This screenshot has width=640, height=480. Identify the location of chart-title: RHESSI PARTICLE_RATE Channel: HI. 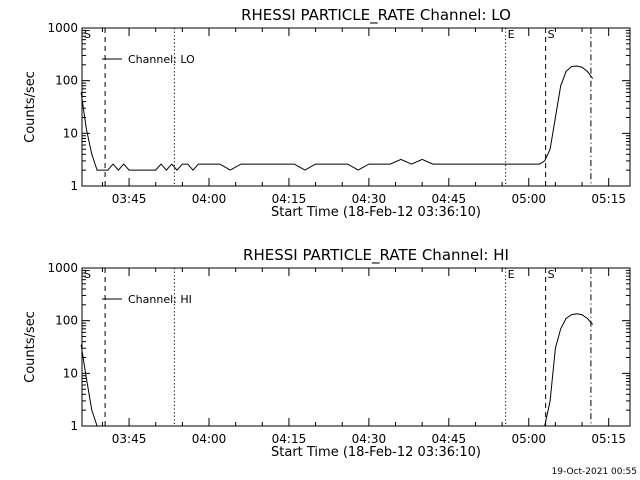
(376, 255).